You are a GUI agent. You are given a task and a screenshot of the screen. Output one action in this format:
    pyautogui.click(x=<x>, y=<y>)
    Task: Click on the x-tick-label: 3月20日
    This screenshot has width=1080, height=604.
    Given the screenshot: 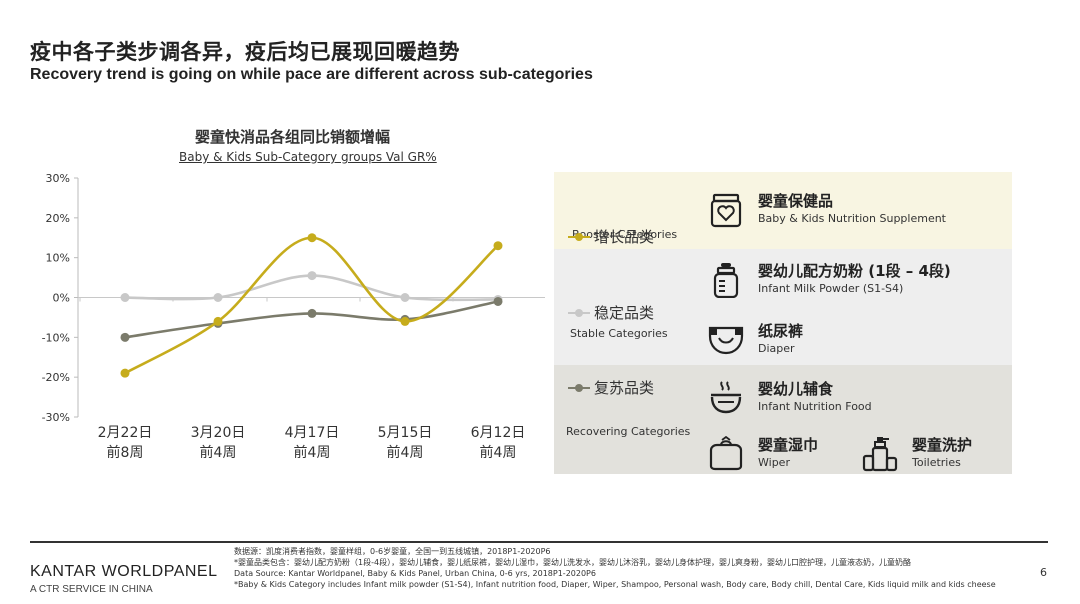 What is the action you would take?
    pyautogui.click(x=218, y=433)
    